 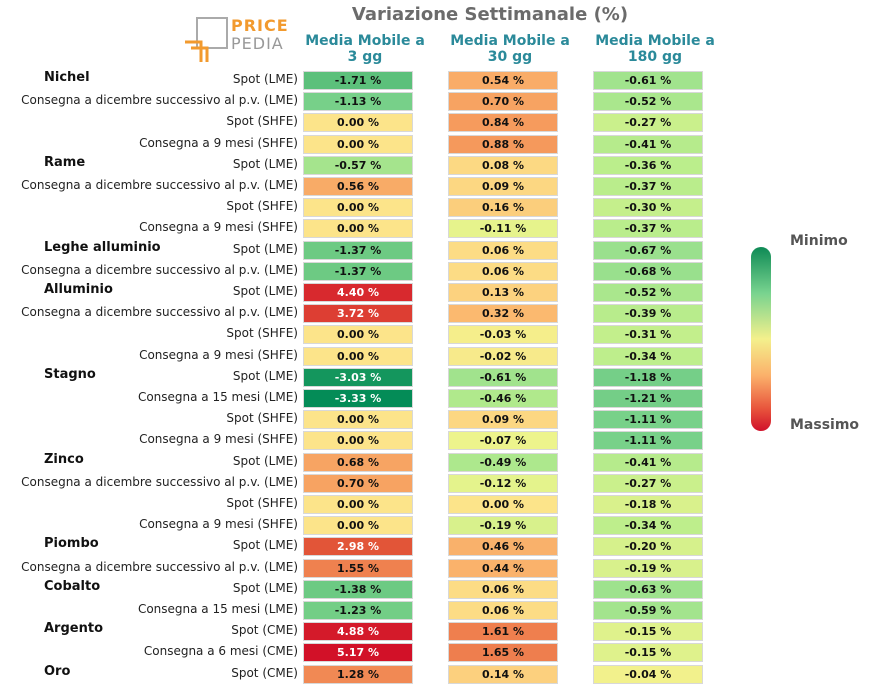 What do you see at coordinates (503, 547) in the screenshot?
I see `heatmap-cell: 0.46 %` at bounding box center [503, 547].